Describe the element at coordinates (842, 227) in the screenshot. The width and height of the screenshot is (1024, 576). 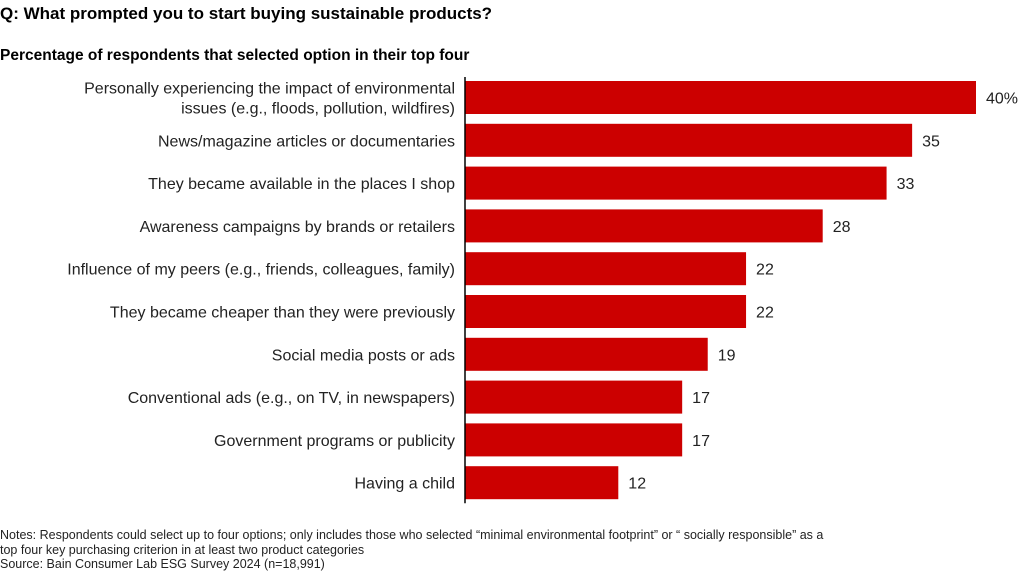
I see `value-label-4: 28` at that location.